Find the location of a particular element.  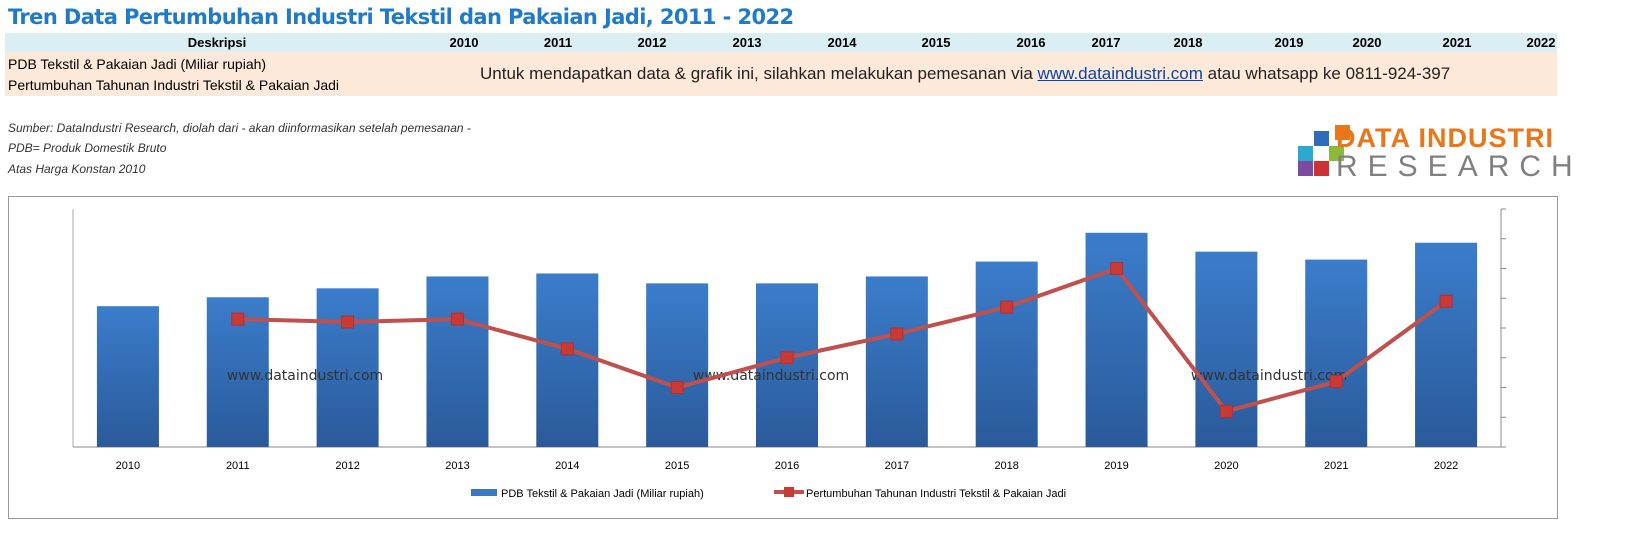

growth-marker-2016 is located at coordinates (787, 358).